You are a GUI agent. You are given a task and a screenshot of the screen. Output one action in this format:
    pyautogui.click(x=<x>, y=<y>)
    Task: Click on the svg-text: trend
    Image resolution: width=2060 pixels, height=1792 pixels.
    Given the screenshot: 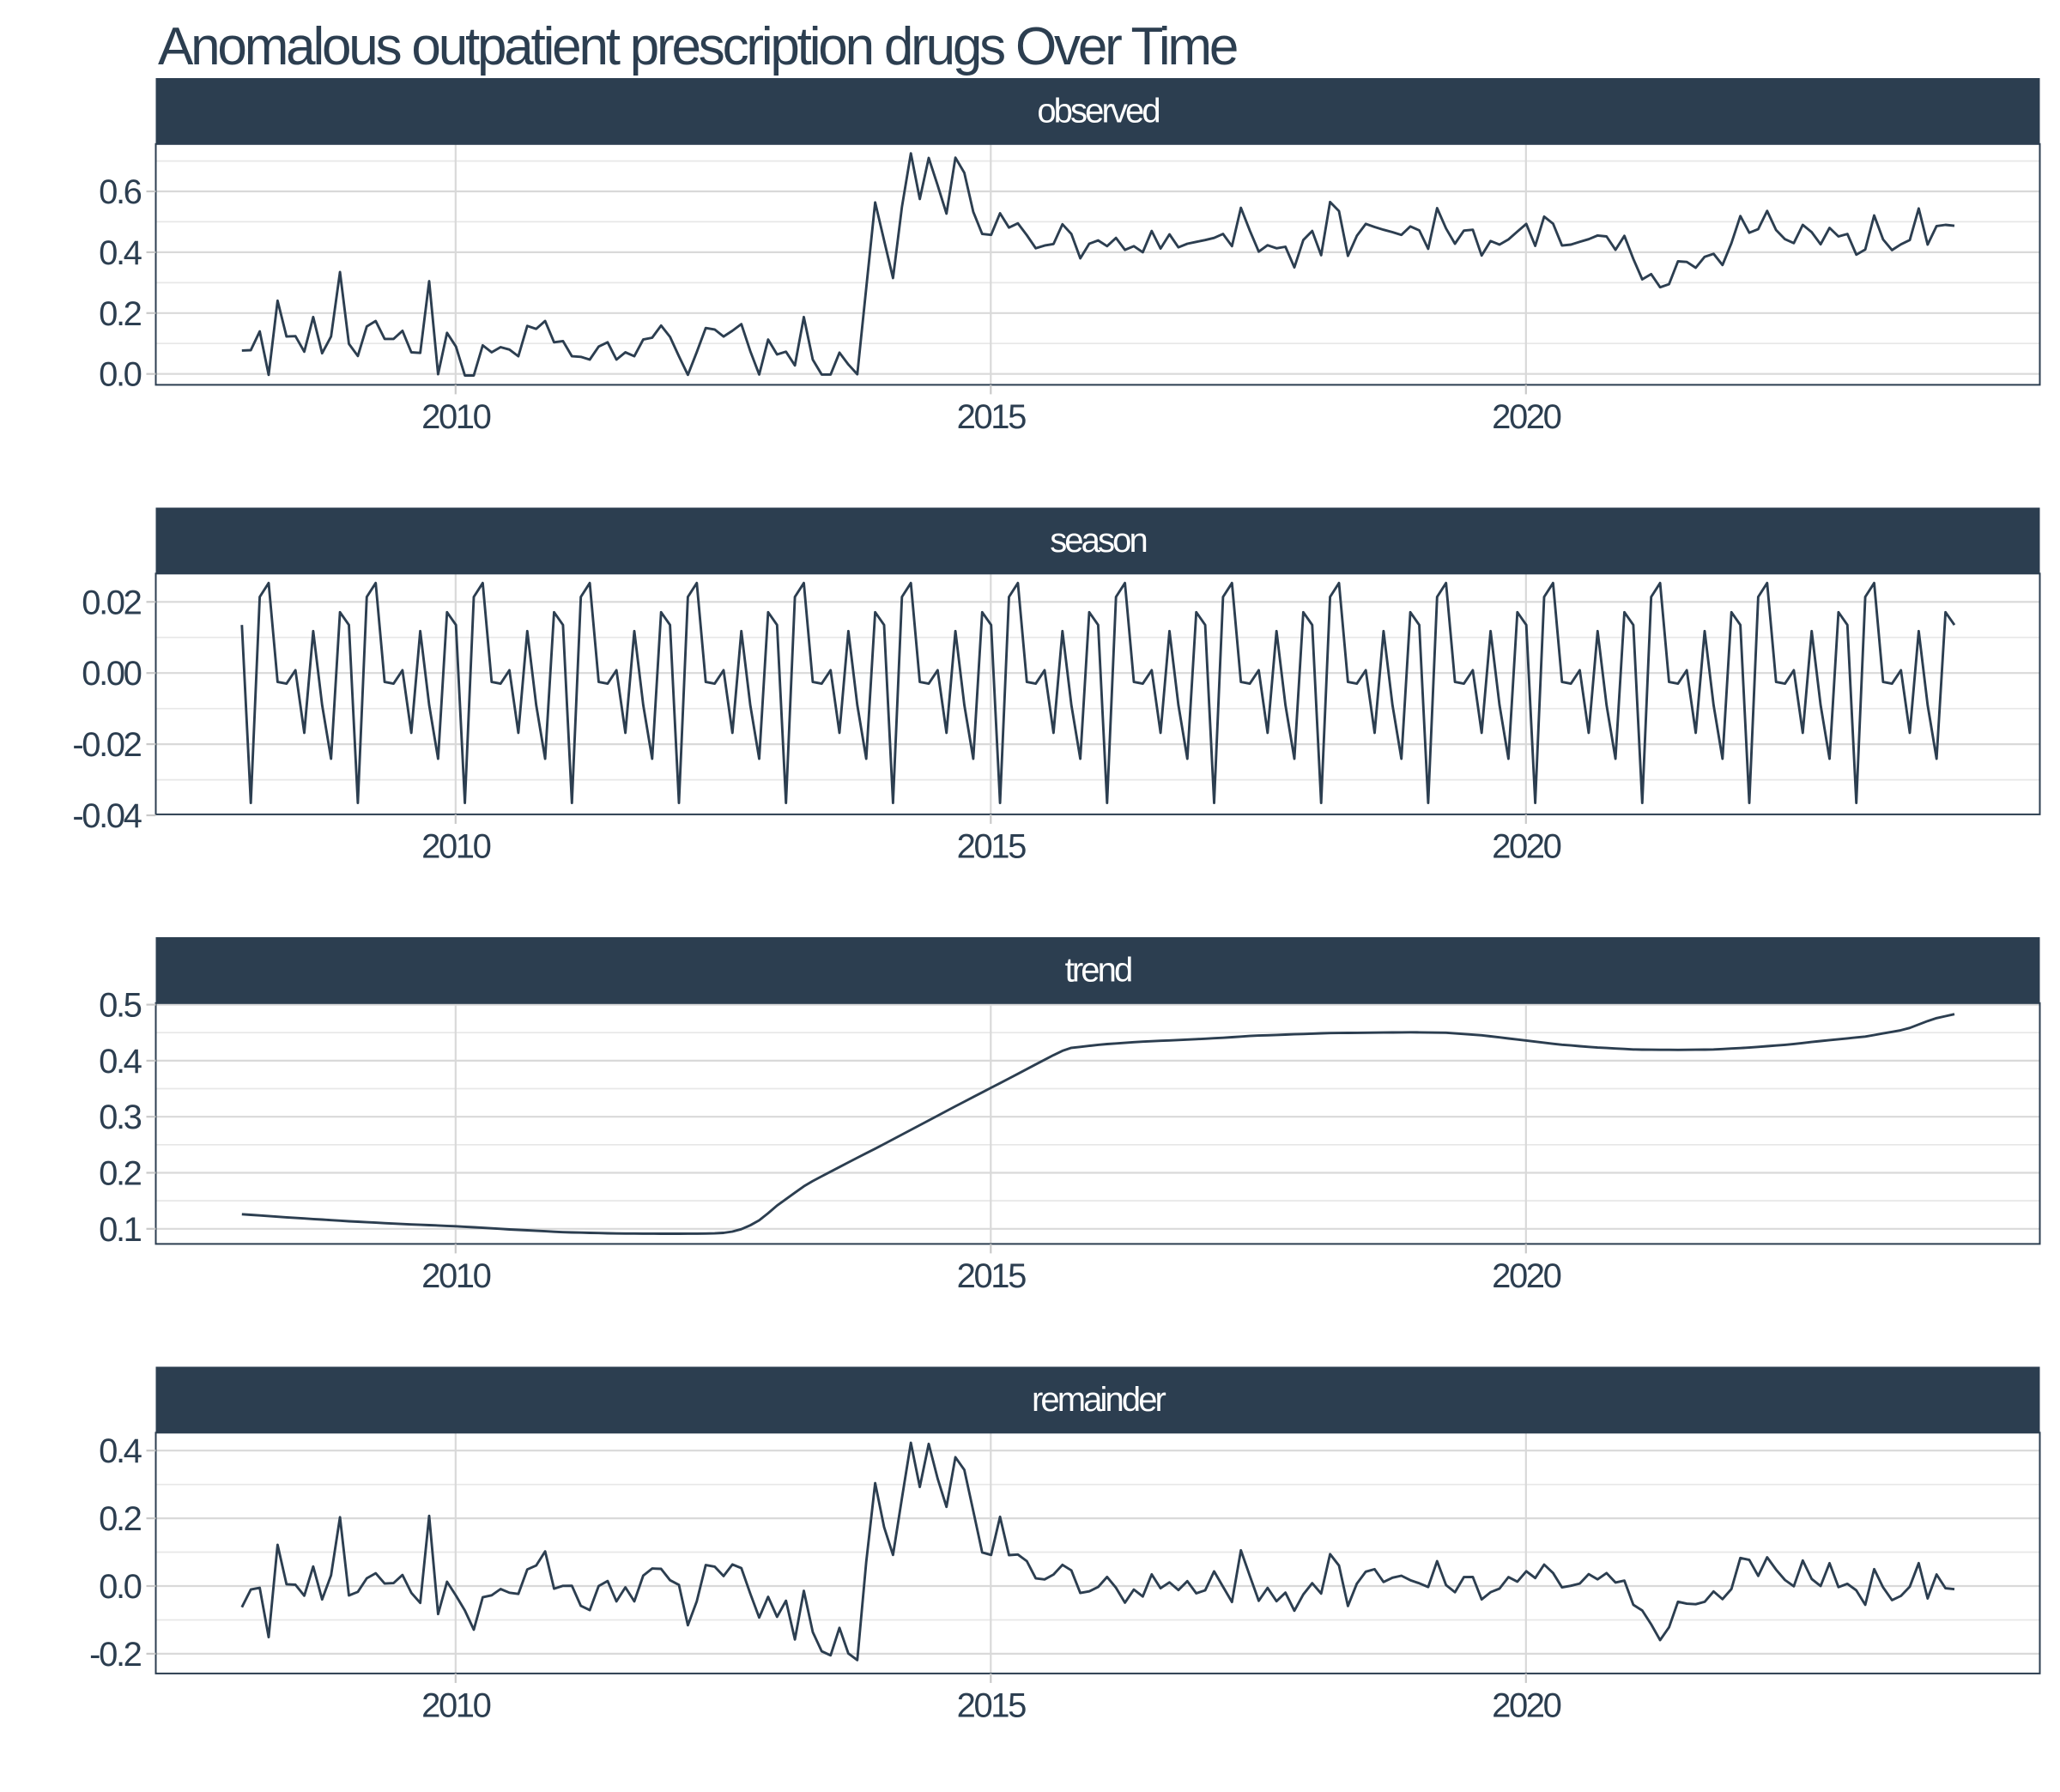 What is the action you would take?
    pyautogui.click(x=1098, y=971)
    